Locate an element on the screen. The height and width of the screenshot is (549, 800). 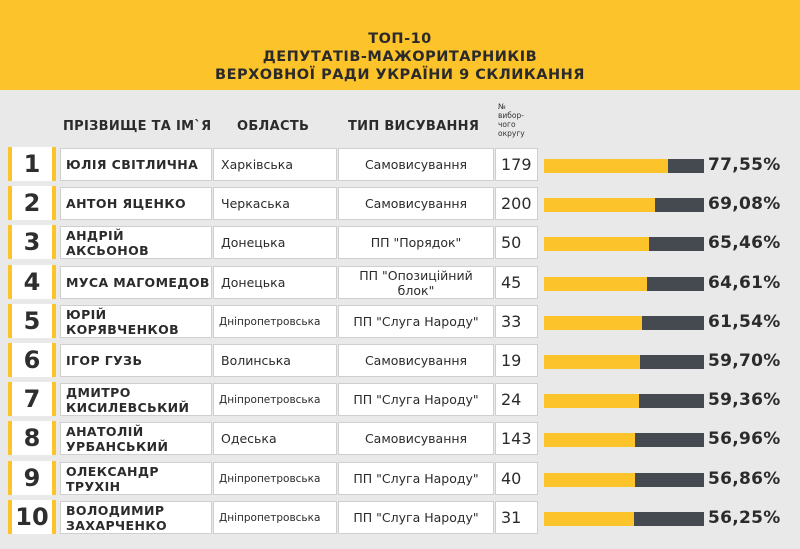
percent-label: 69,08% is located at coordinates (744, 204).